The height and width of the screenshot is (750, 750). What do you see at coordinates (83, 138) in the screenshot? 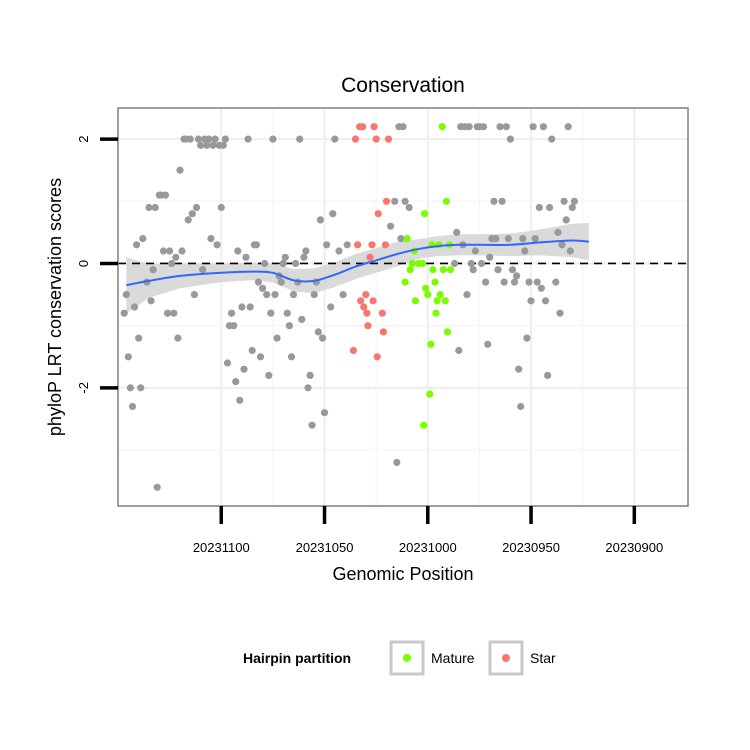
I see `y-tick-label: 2` at bounding box center [83, 138].